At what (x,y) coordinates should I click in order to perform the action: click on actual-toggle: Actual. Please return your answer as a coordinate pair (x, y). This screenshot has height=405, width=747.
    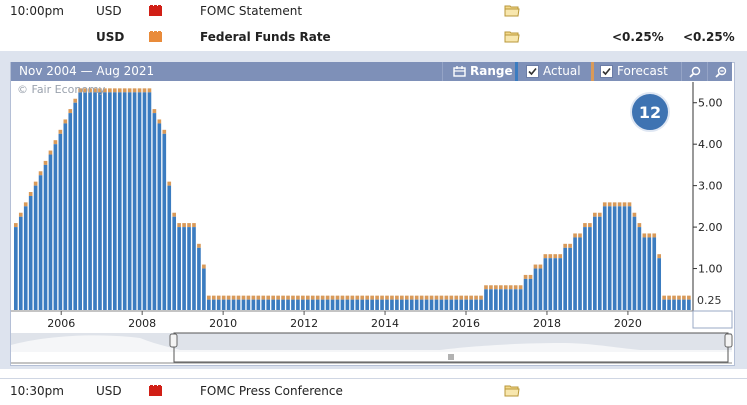
    Looking at the image, I should click on (554, 71).